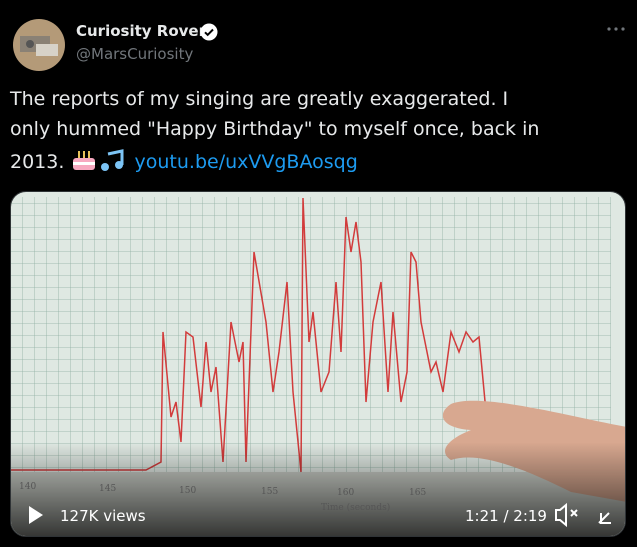 This screenshot has height=547, width=637. I want to click on emoji, so click(98, 160).